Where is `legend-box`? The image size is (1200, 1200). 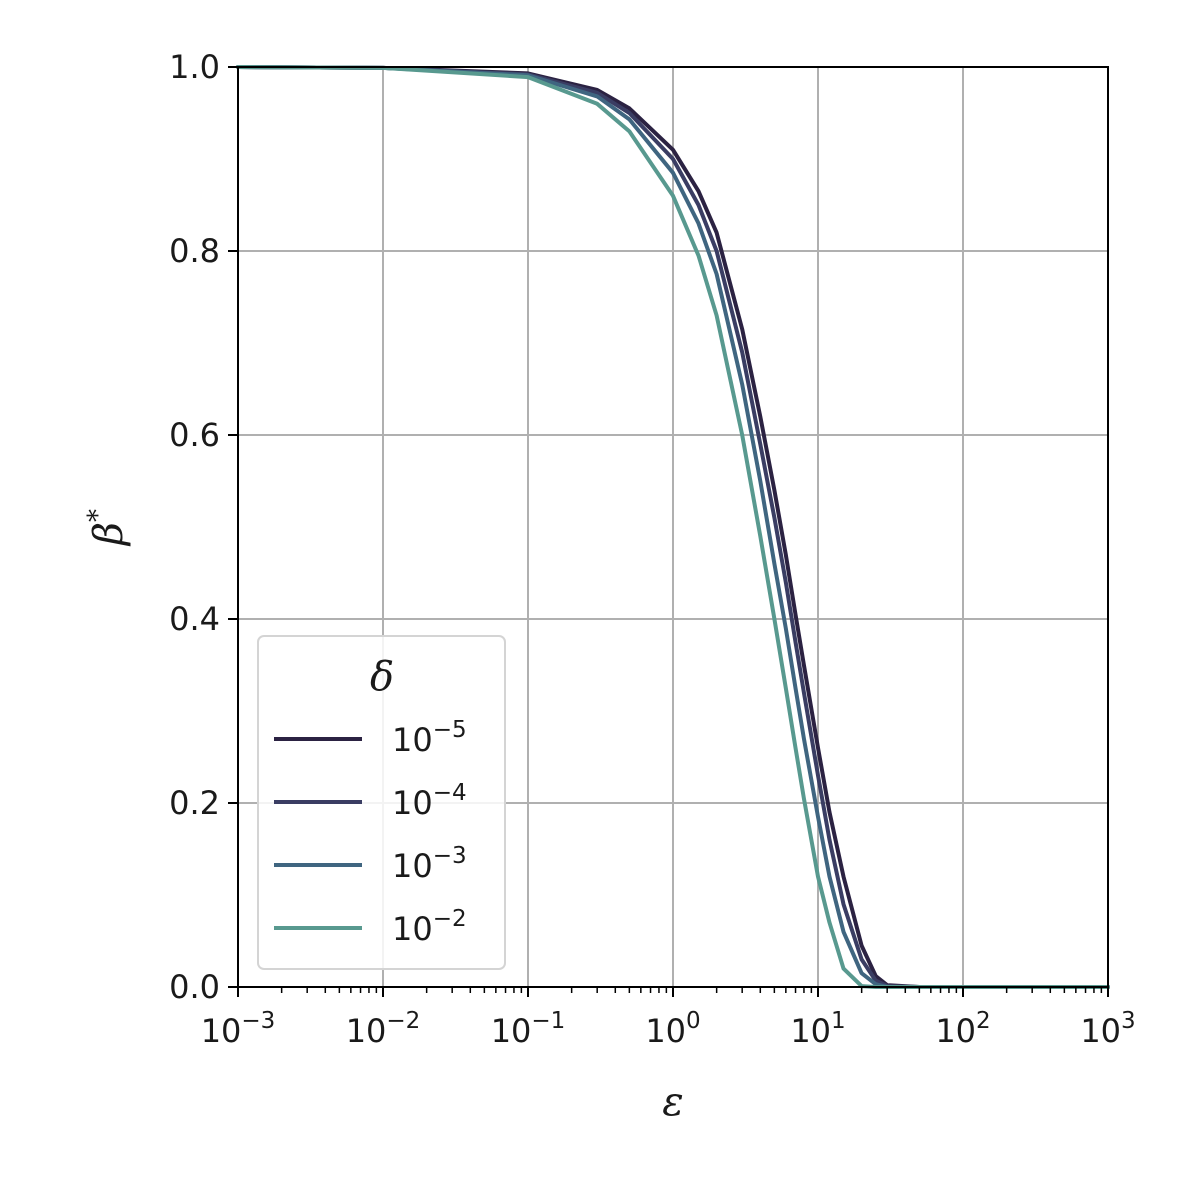
legend-box is located at coordinates (381, 802).